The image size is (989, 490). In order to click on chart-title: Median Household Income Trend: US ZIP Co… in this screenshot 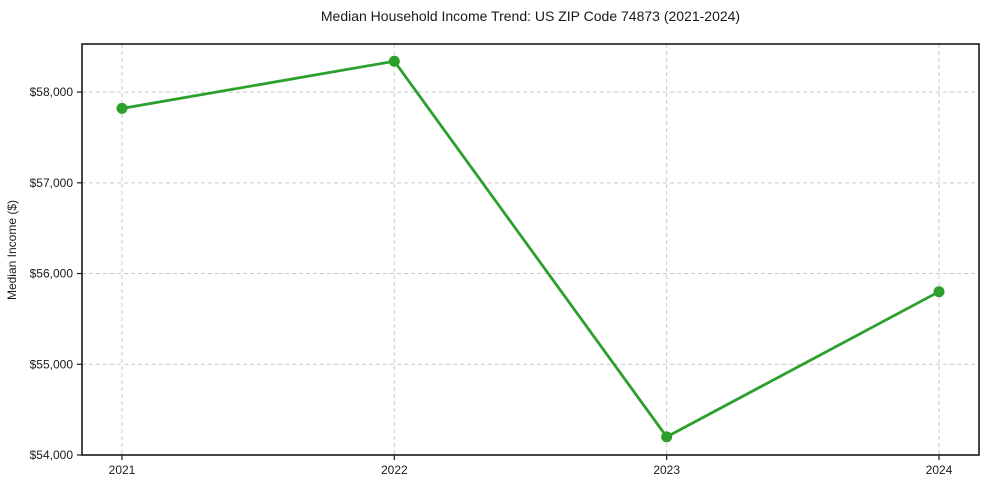, I will do `click(530, 16)`.